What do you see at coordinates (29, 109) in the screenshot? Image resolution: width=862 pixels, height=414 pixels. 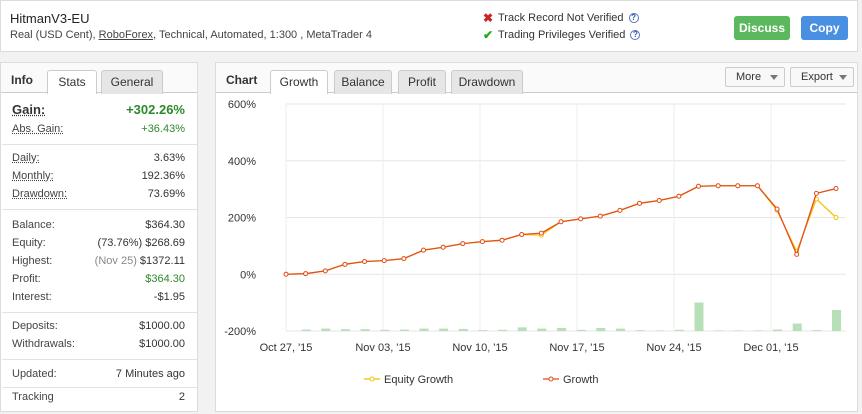 I see `gain-label: Gain:` at bounding box center [29, 109].